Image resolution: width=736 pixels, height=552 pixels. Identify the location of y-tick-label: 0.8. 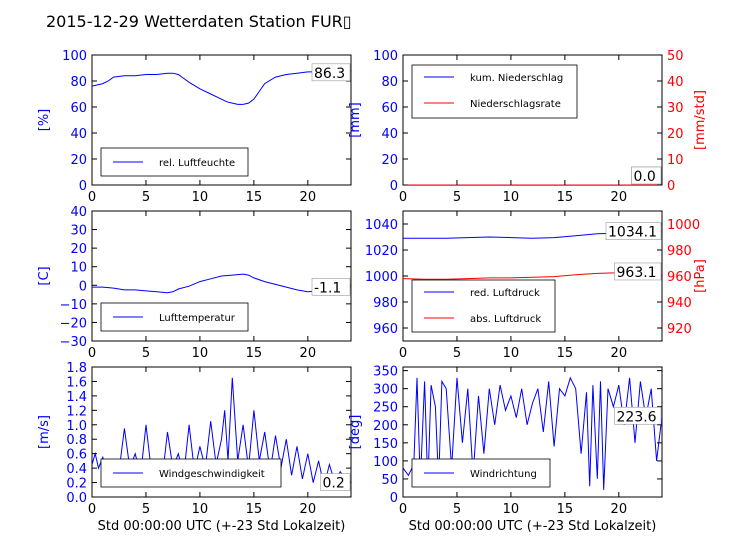
(76, 440).